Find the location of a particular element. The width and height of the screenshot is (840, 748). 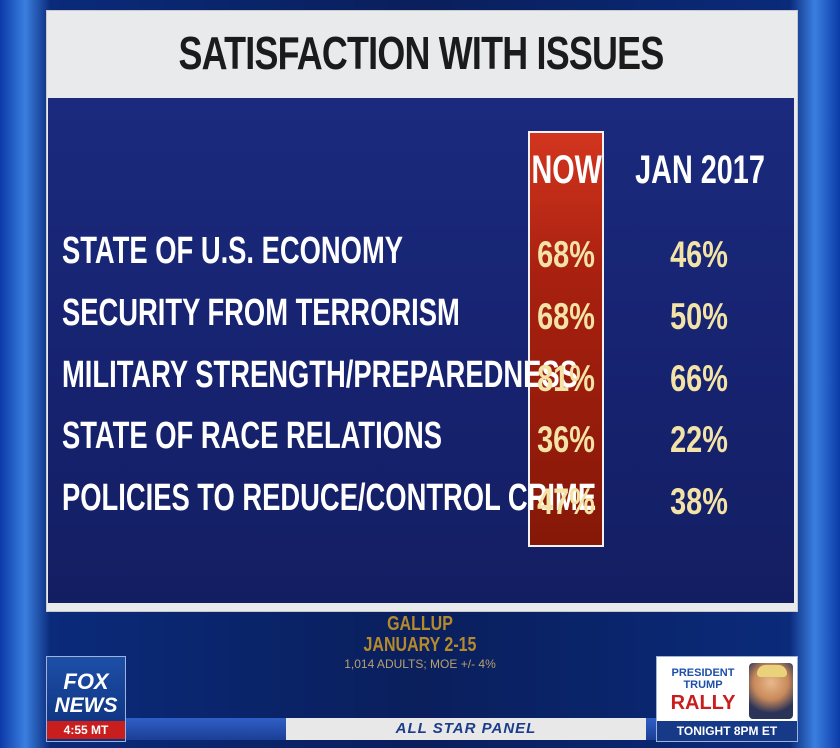

value-now-race-relations: 36% is located at coordinates (566, 439).